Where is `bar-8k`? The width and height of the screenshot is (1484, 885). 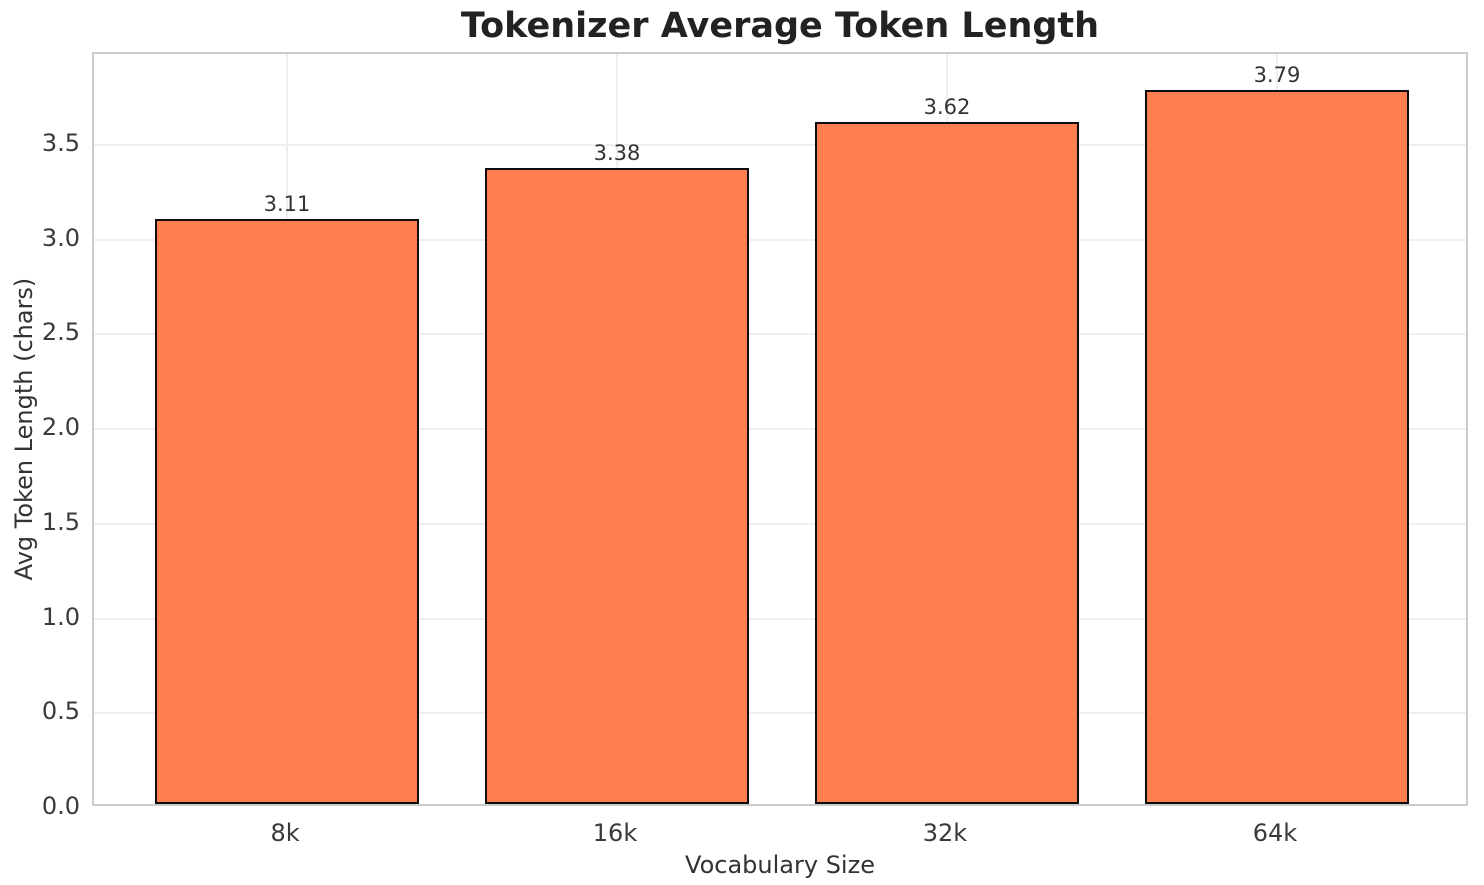 bar-8k is located at coordinates (287, 511).